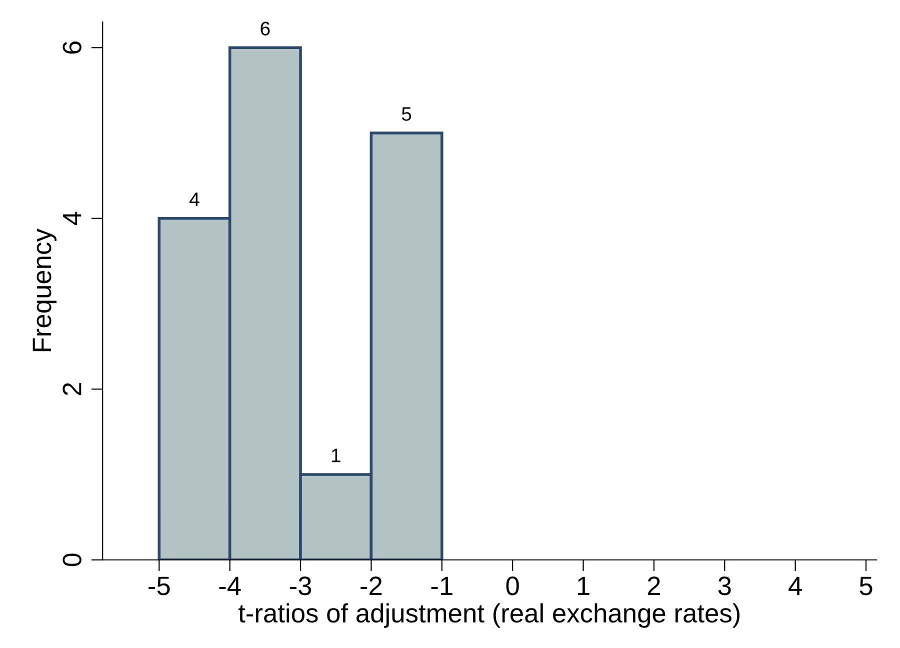  I want to click on data-label: 4, so click(195, 199).